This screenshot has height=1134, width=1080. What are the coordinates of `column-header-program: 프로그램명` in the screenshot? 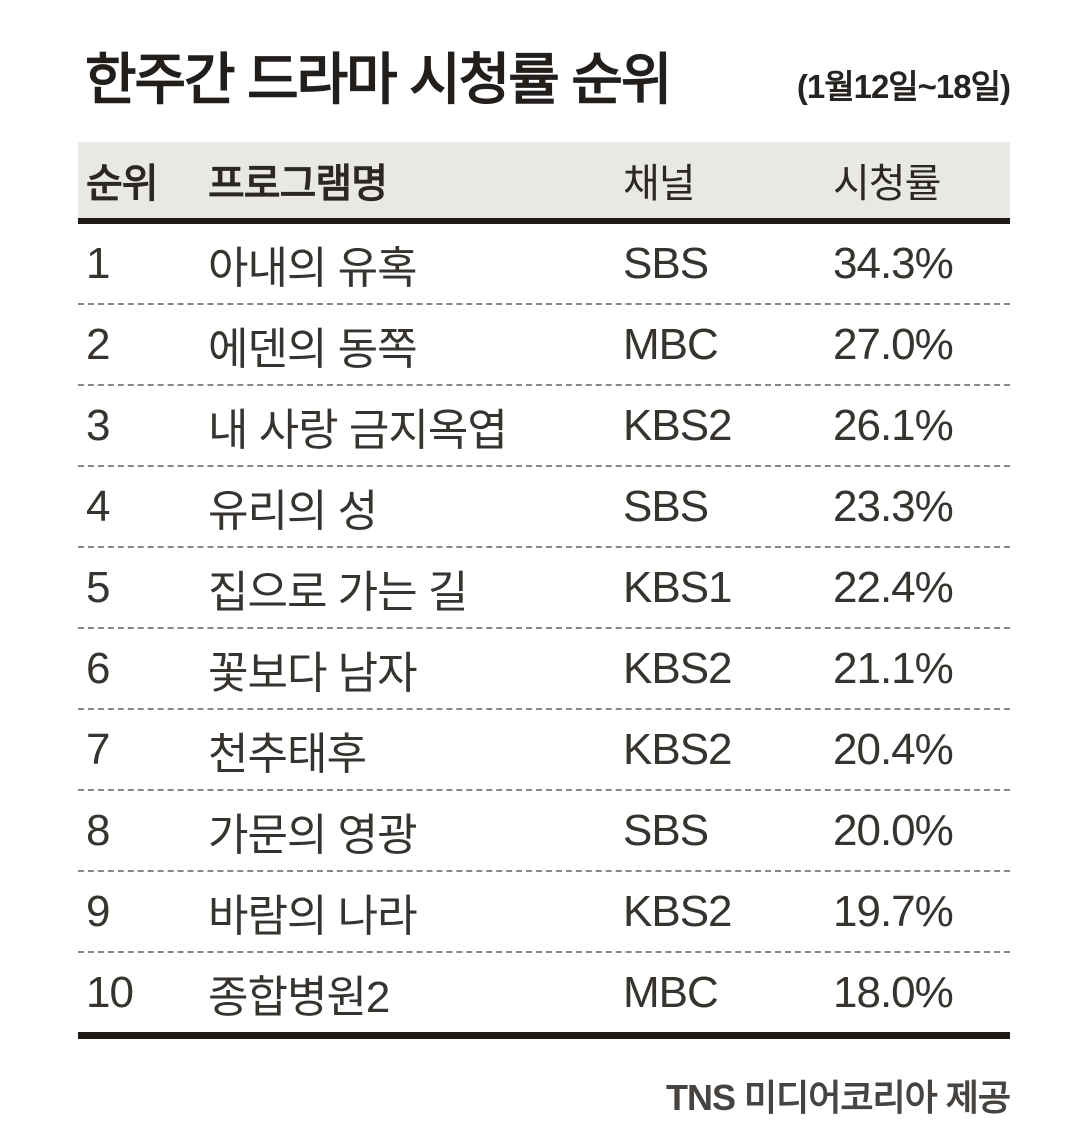 It's located at (298, 184).